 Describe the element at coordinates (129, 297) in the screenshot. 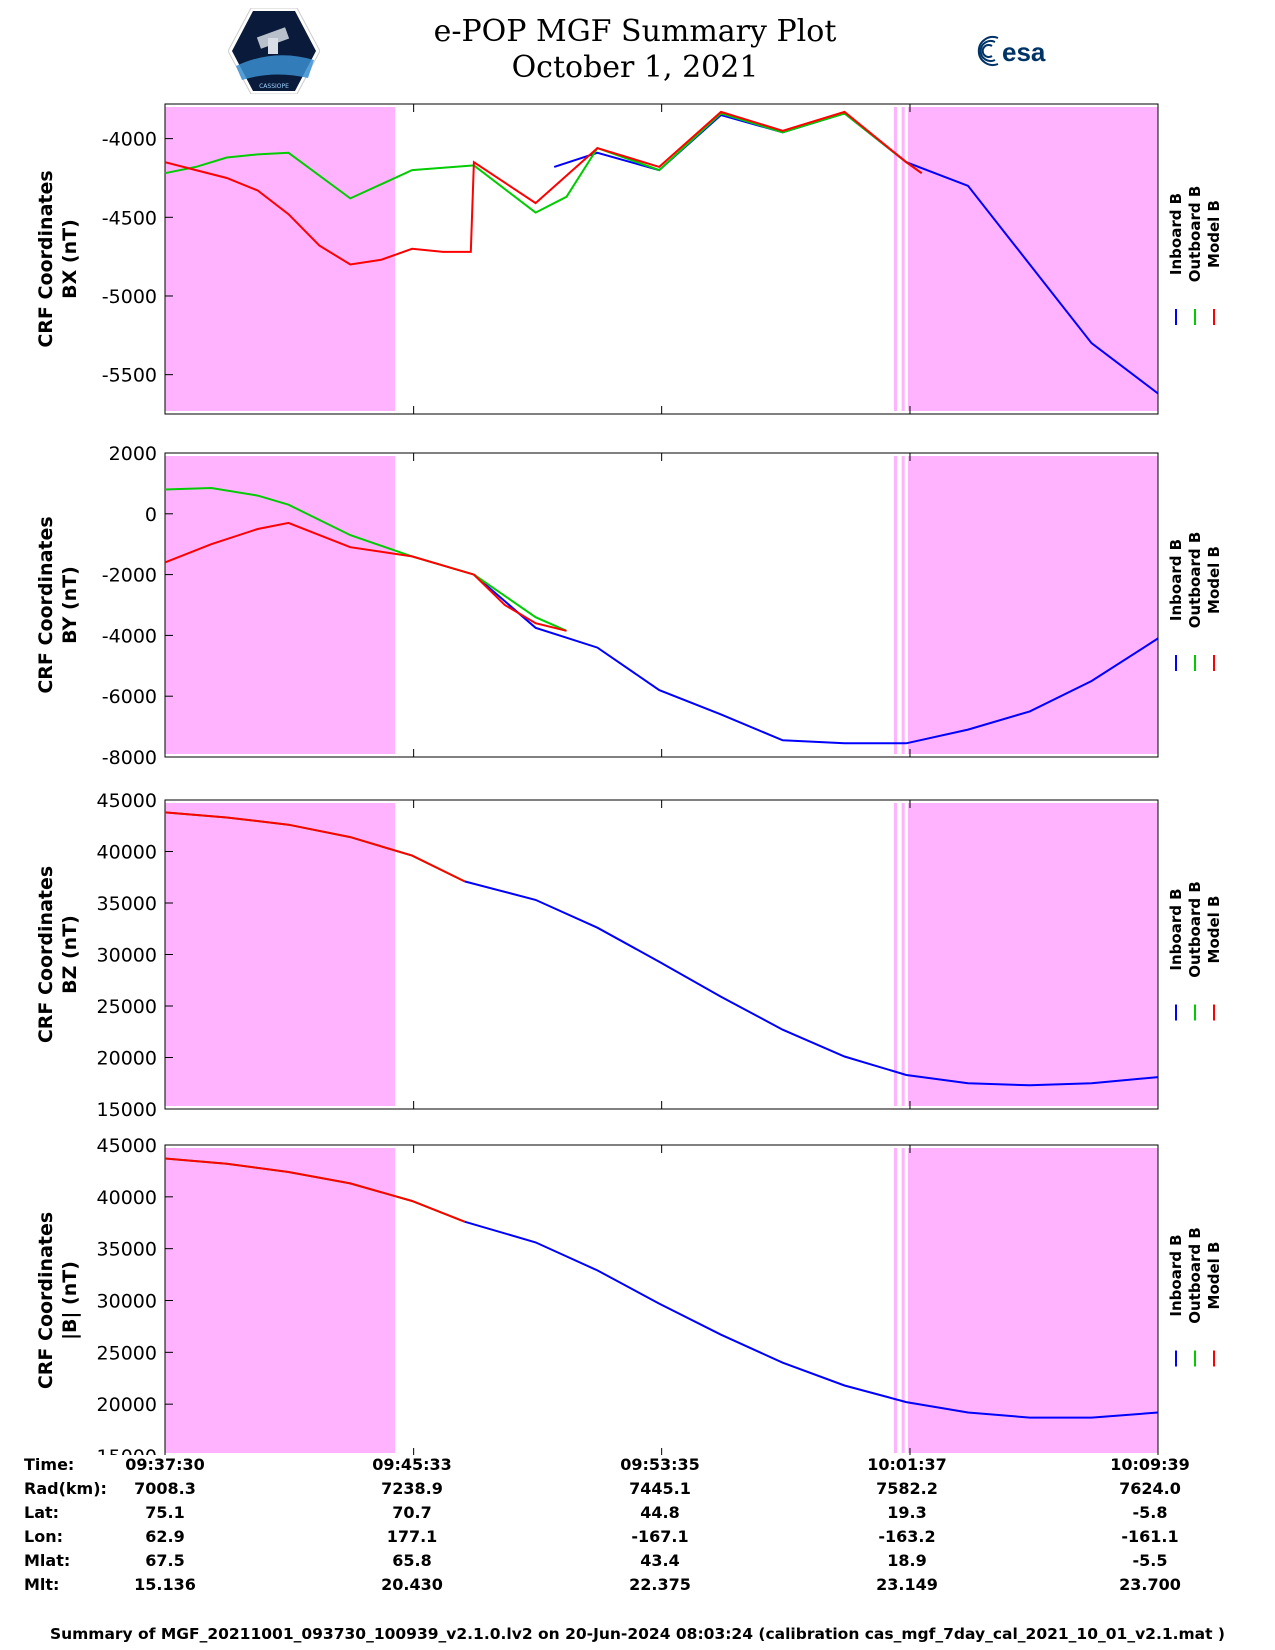

I see `bx-y-tick-label-2: -5000` at that location.